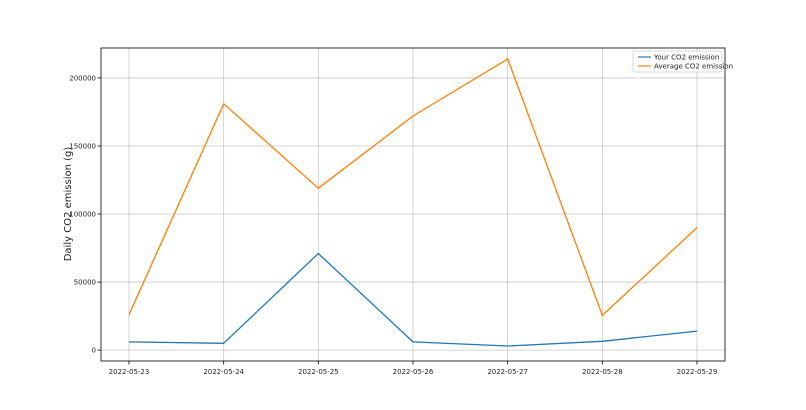 The image size is (806, 410). What do you see at coordinates (68, 204) in the screenshot?
I see `y-axis-title: Daily CO2 emission (g)` at bounding box center [68, 204].